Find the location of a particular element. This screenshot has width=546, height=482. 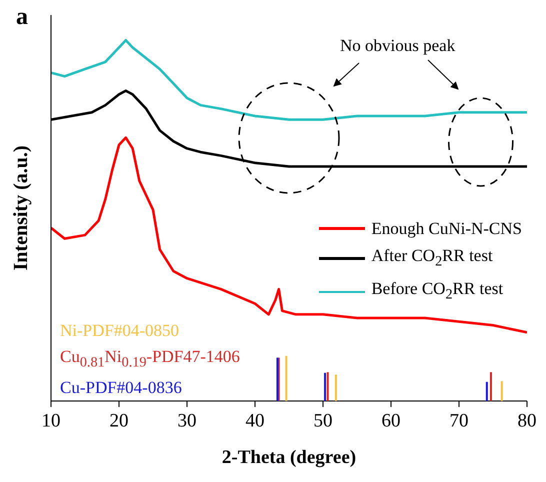

x-tick-label: 10 is located at coordinates (51, 421).